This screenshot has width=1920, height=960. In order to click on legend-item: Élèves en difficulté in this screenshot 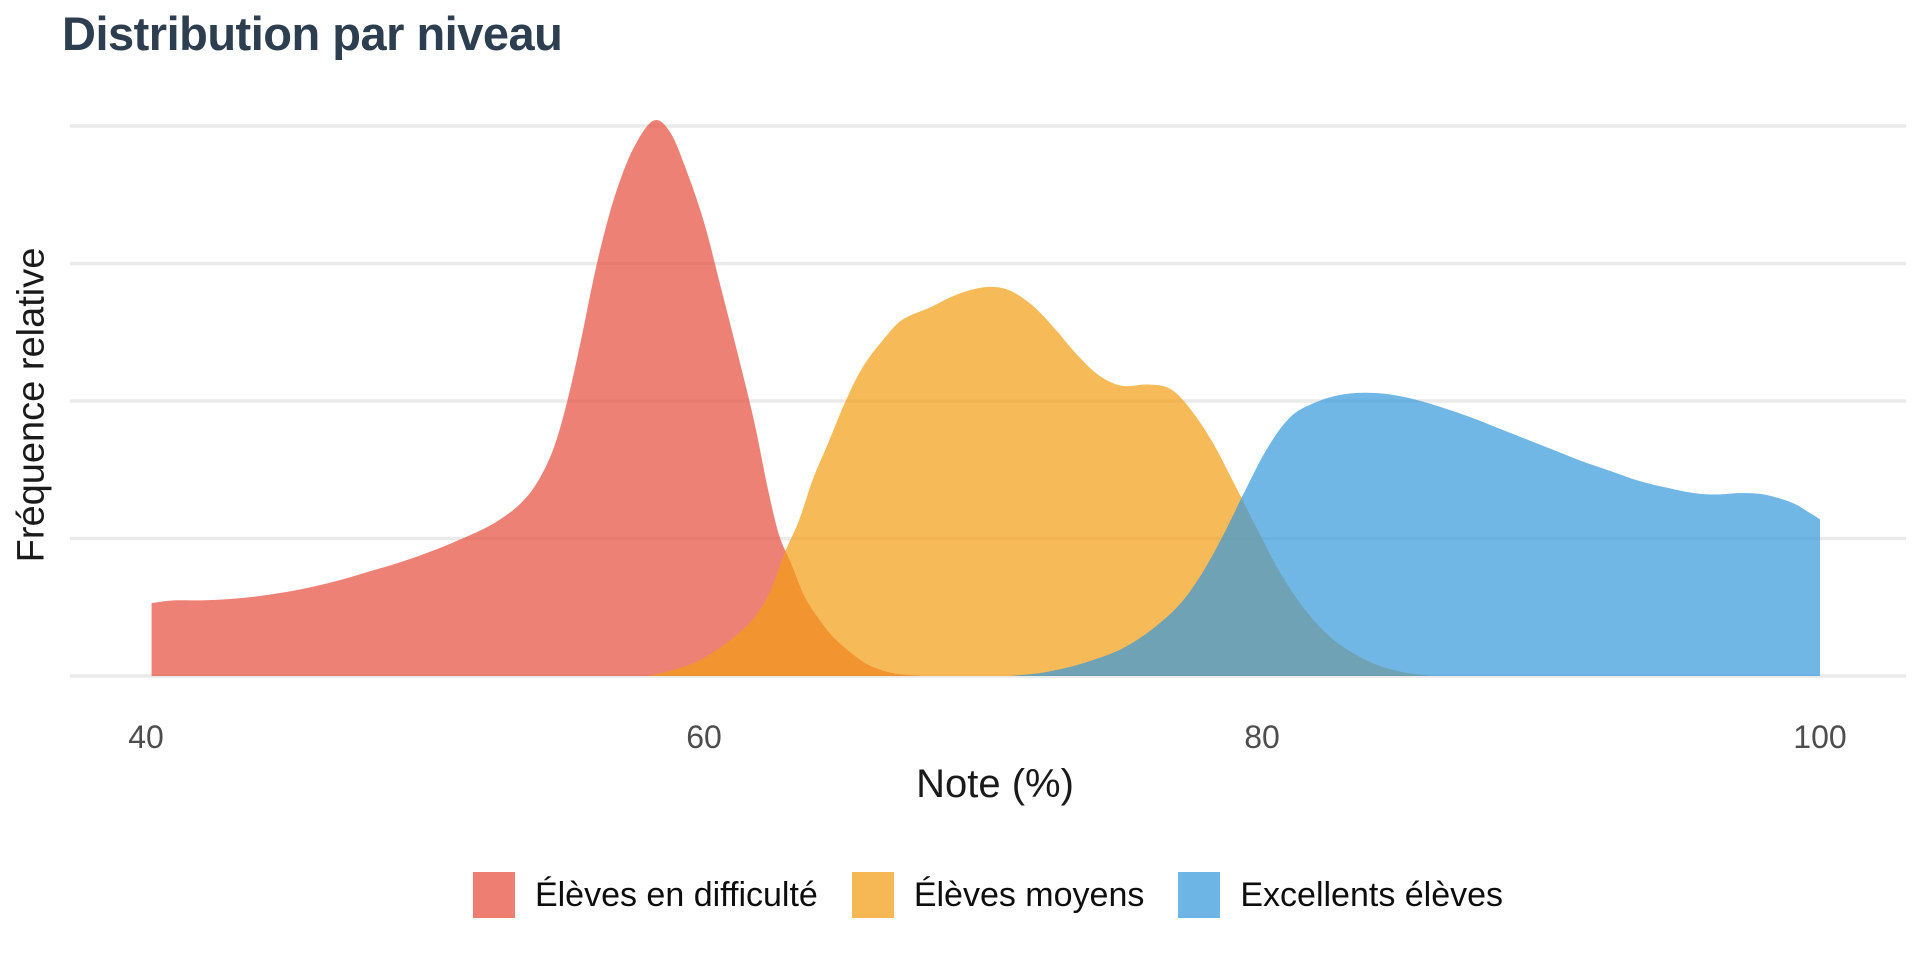, I will do `click(645, 895)`.